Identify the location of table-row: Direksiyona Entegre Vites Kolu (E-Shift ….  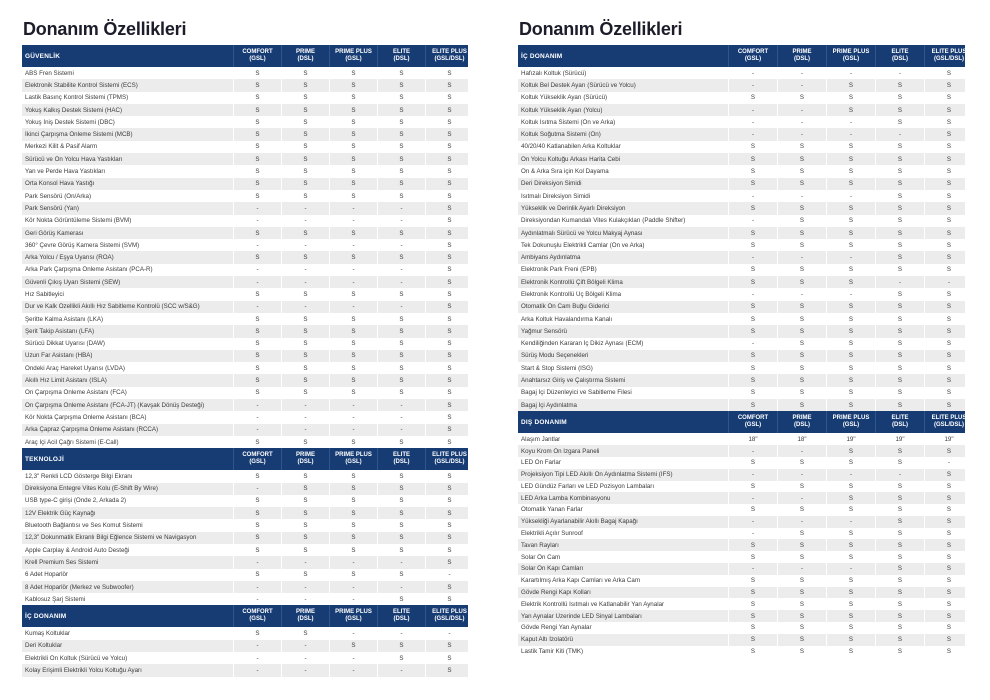
(245, 488).